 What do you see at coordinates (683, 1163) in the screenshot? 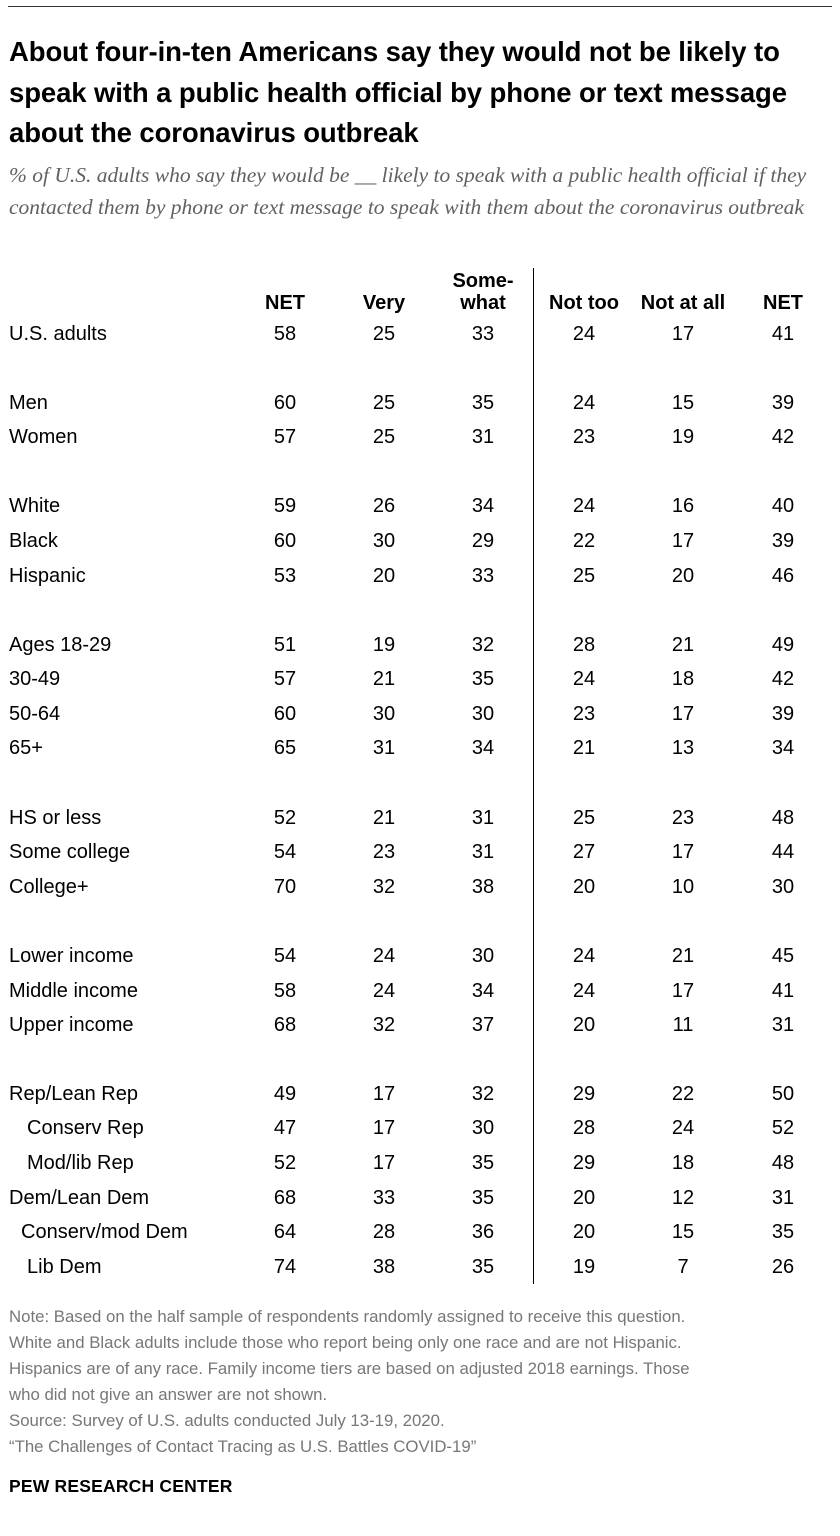
I see `table-cell: 18` at bounding box center [683, 1163].